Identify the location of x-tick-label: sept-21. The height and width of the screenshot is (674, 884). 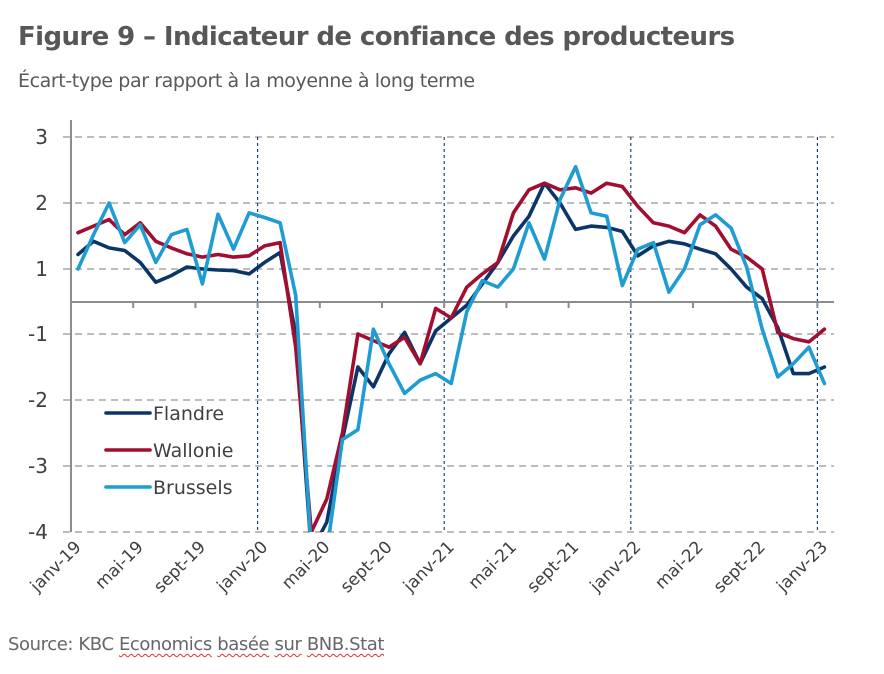
(553, 567).